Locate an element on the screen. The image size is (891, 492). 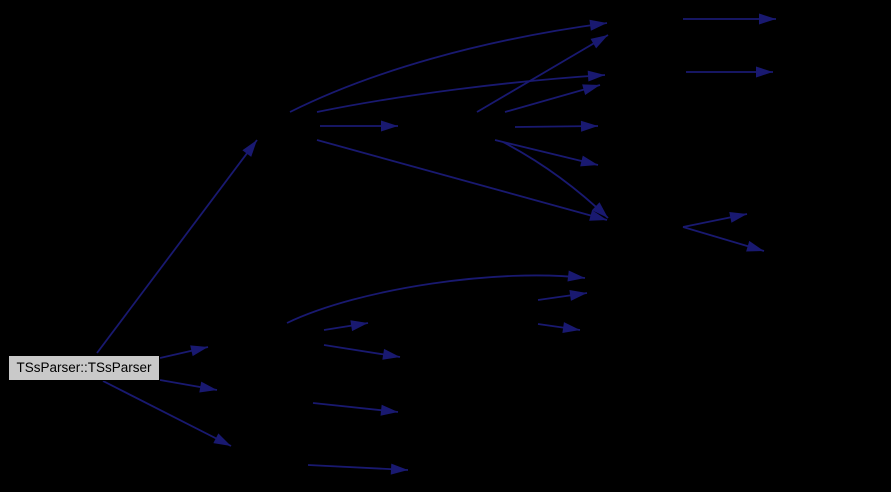
edge-n3-to-n2 is located at coordinates (542, 73).